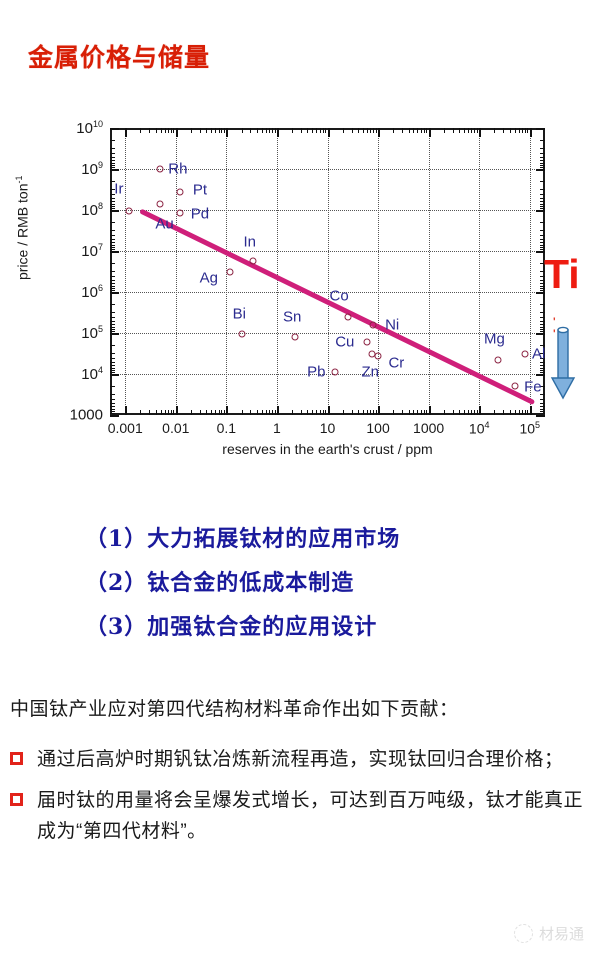 This screenshot has height=960, width=600. What do you see at coordinates (327, 210) in the screenshot?
I see `gridline-horizontal` at bounding box center [327, 210].